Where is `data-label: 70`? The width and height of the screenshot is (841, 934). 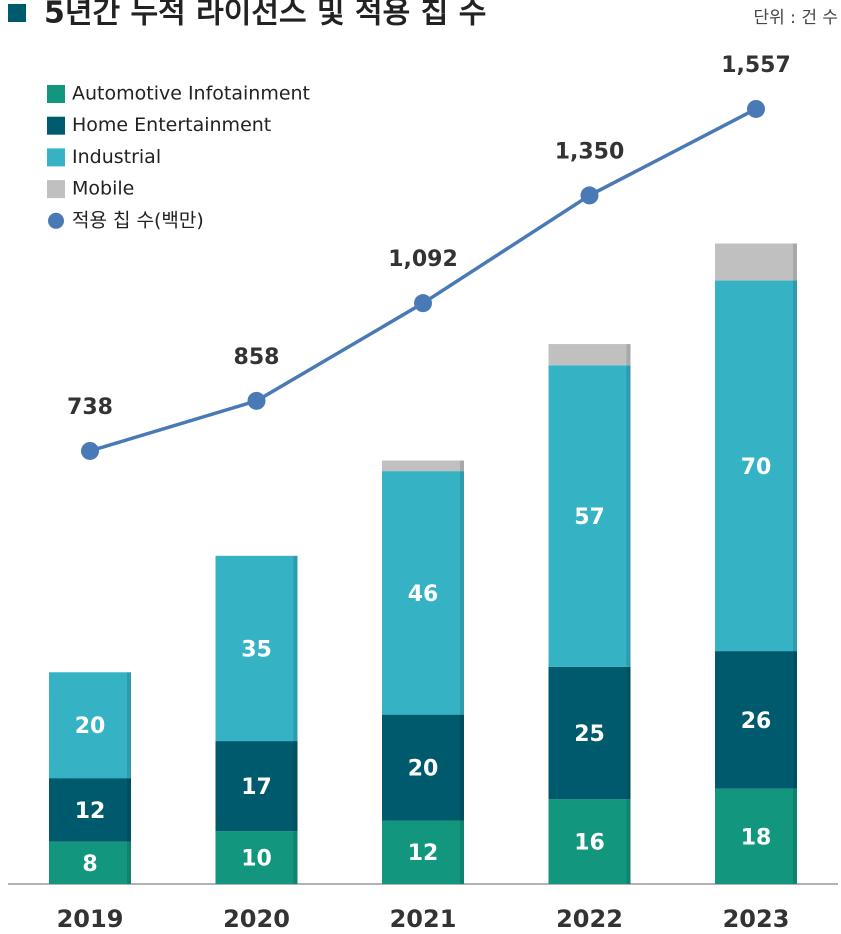
data-label: 70 is located at coordinates (756, 467).